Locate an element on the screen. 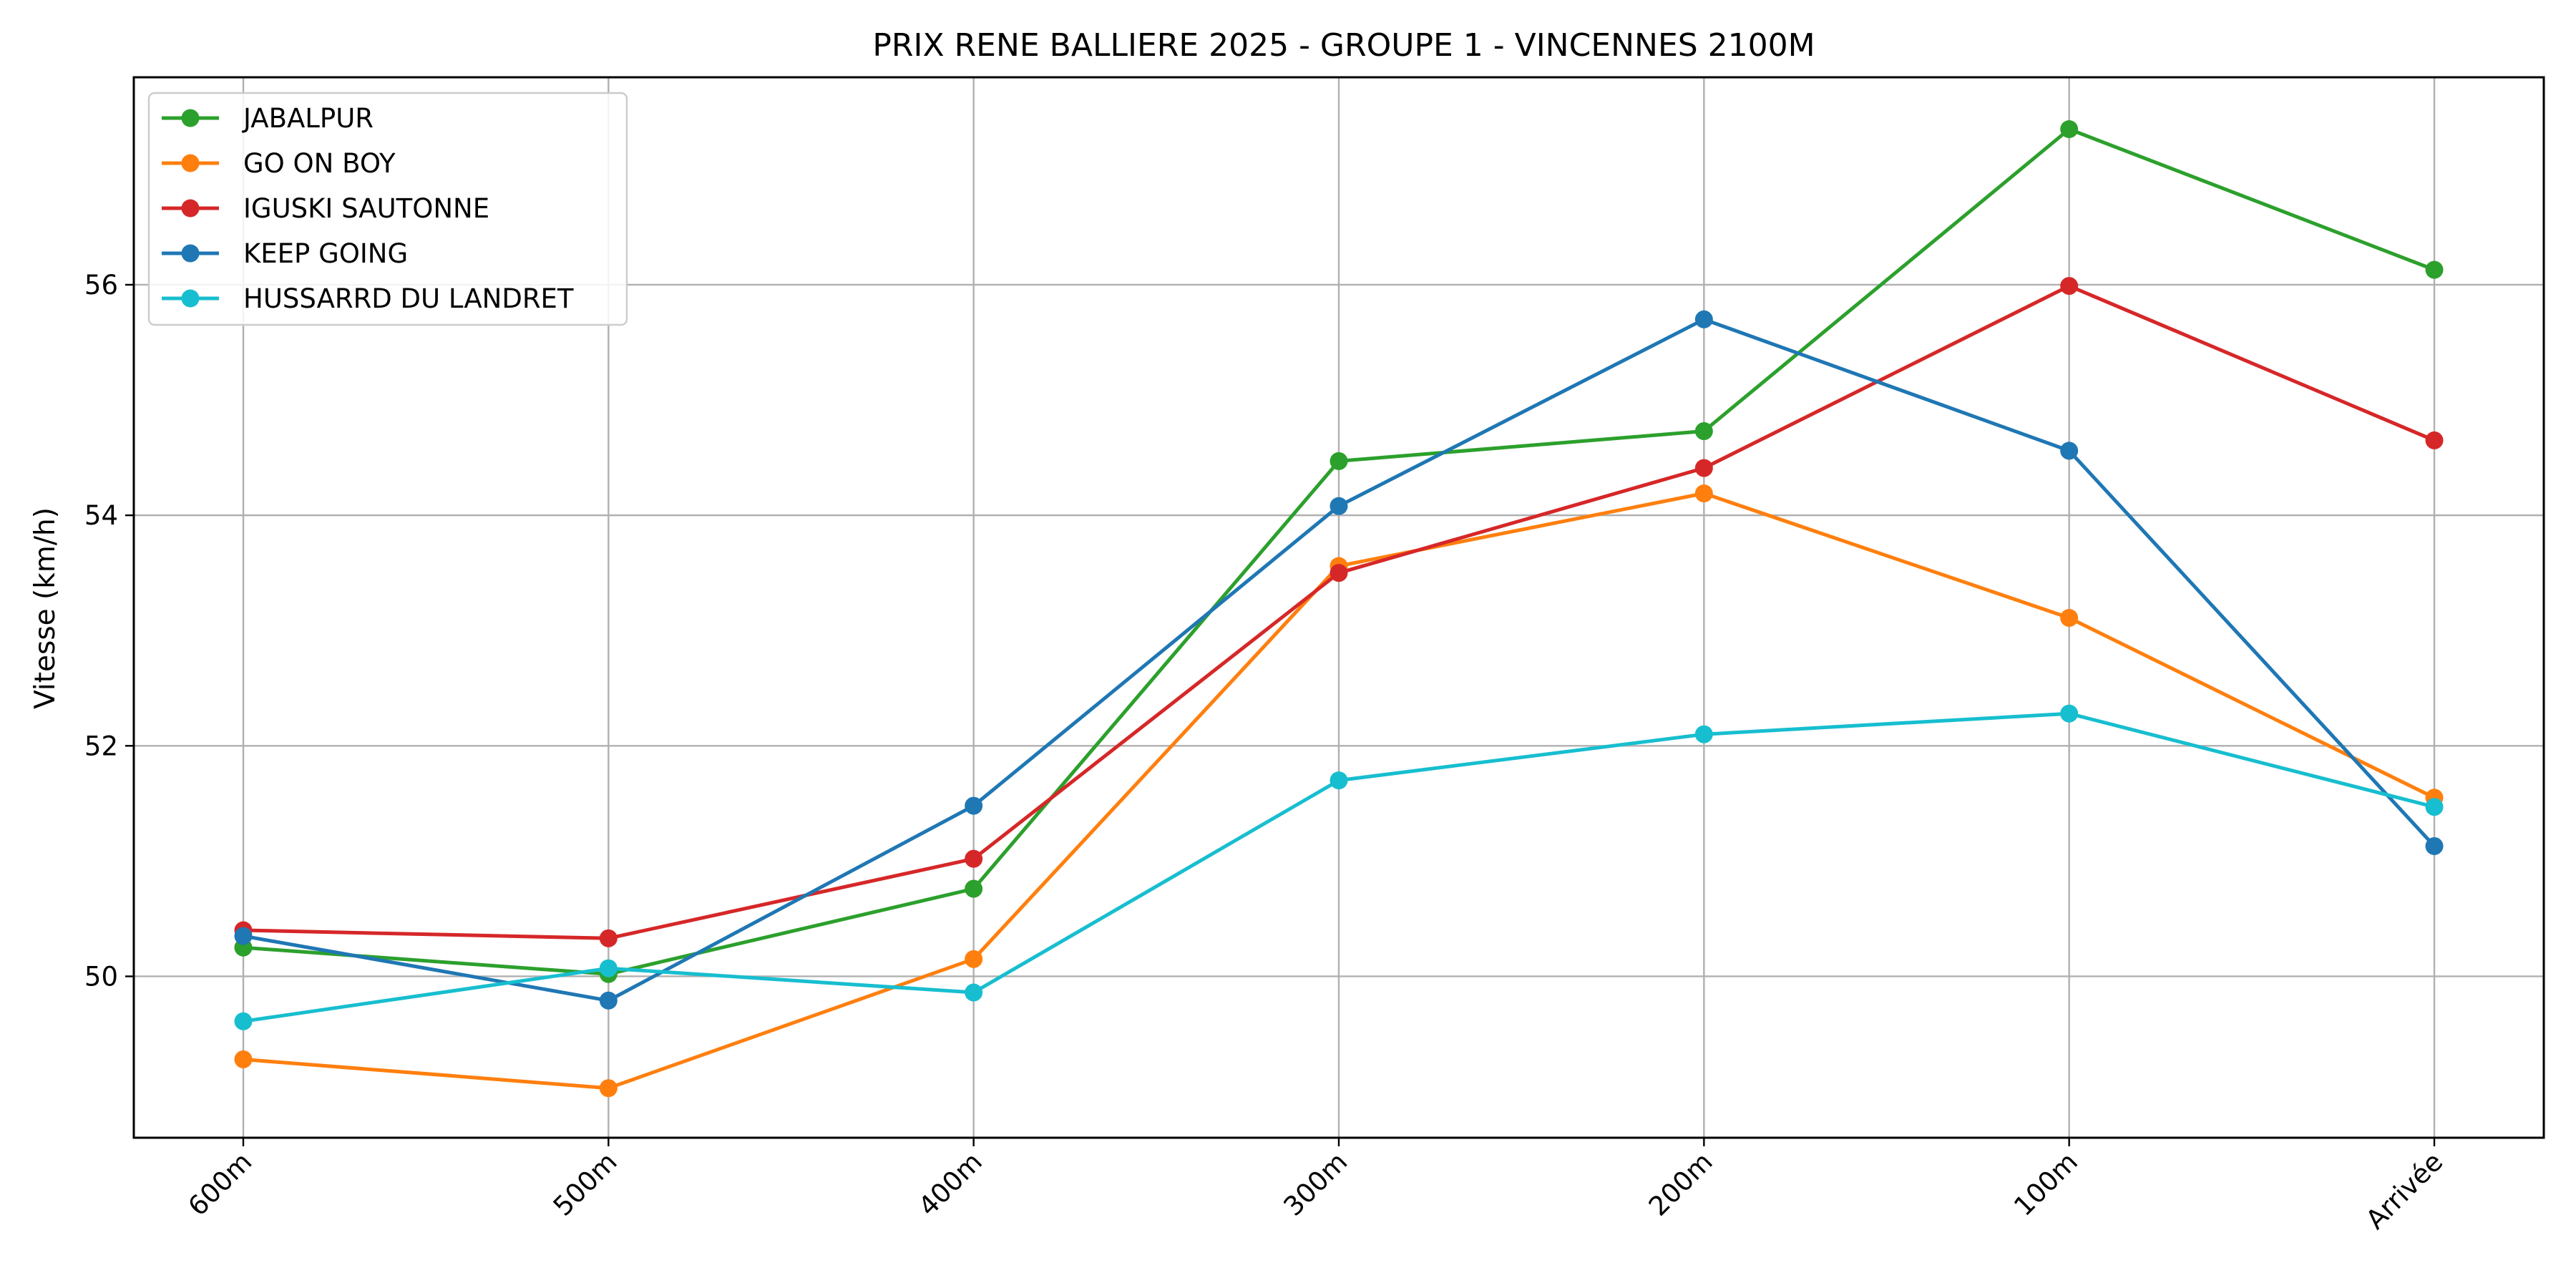 The width and height of the screenshot is (2576, 1288). y-axis-label: Vitesse (km/h) is located at coordinates (45, 608).